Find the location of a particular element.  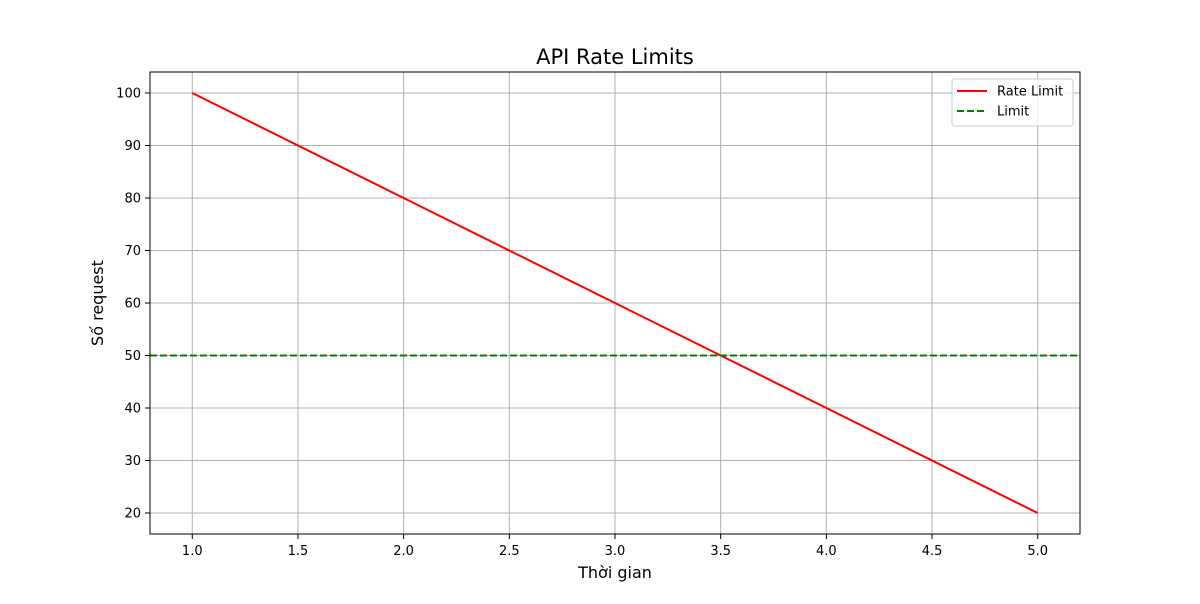

y-tick-label: 40 is located at coordinates (132, 409).